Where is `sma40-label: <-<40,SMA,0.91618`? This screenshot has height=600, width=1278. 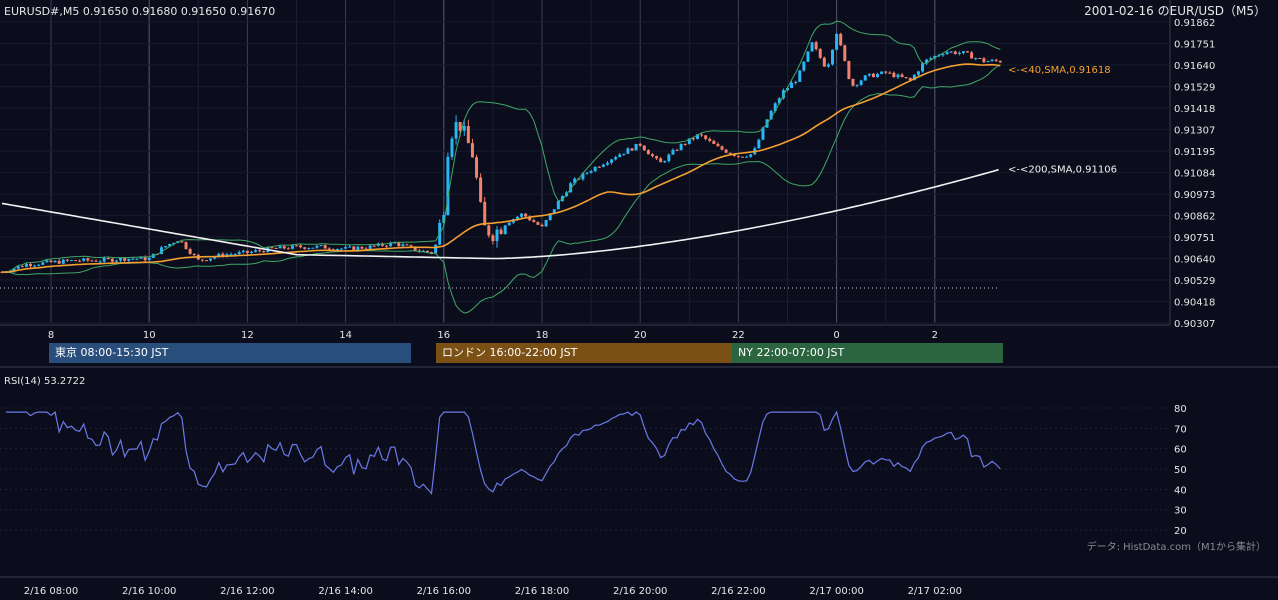 sma40-label: <-<40,SMA,0.91618 is located at coordinates (1059, 70).